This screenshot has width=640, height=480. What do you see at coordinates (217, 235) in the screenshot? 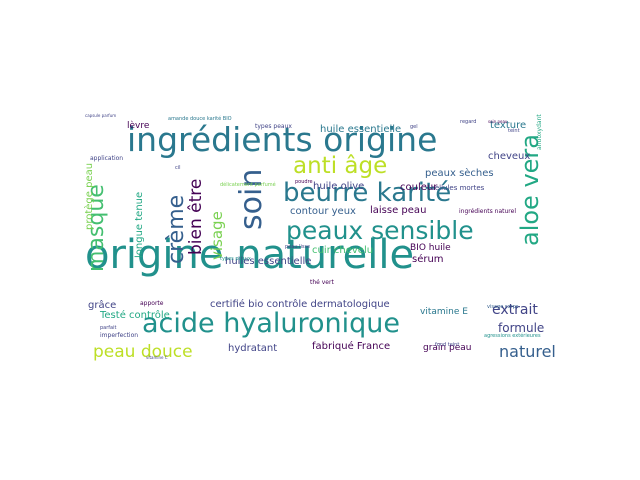
I see `word-visage: visage` at bounding box center [217, 235].